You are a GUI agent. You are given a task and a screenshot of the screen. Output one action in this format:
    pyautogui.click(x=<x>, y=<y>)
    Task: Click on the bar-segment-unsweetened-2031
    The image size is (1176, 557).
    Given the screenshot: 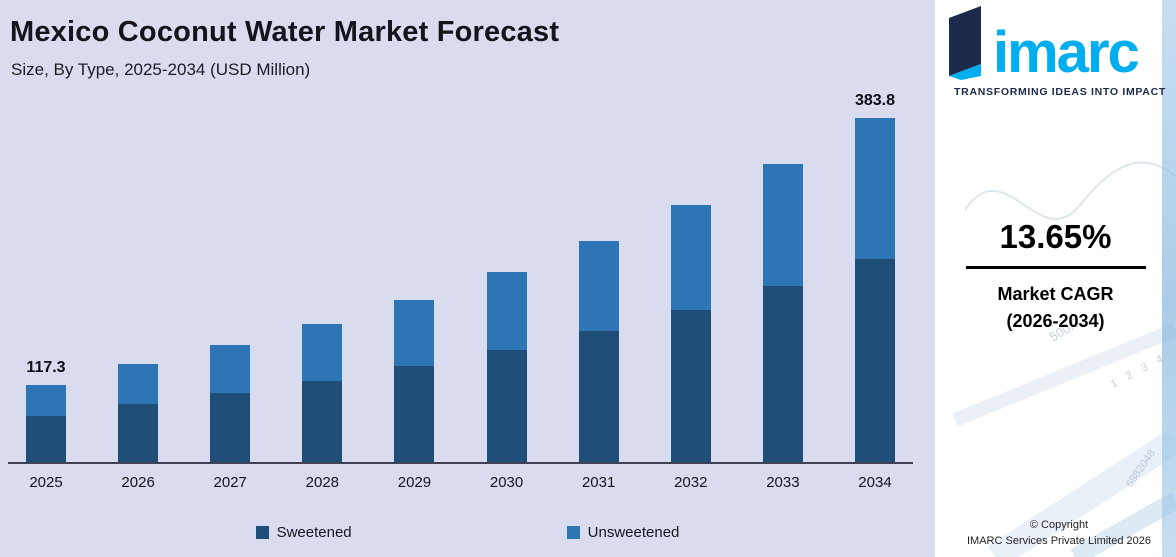 What is the action you would take?
    pyautogui.click(x=598, y=286)
    